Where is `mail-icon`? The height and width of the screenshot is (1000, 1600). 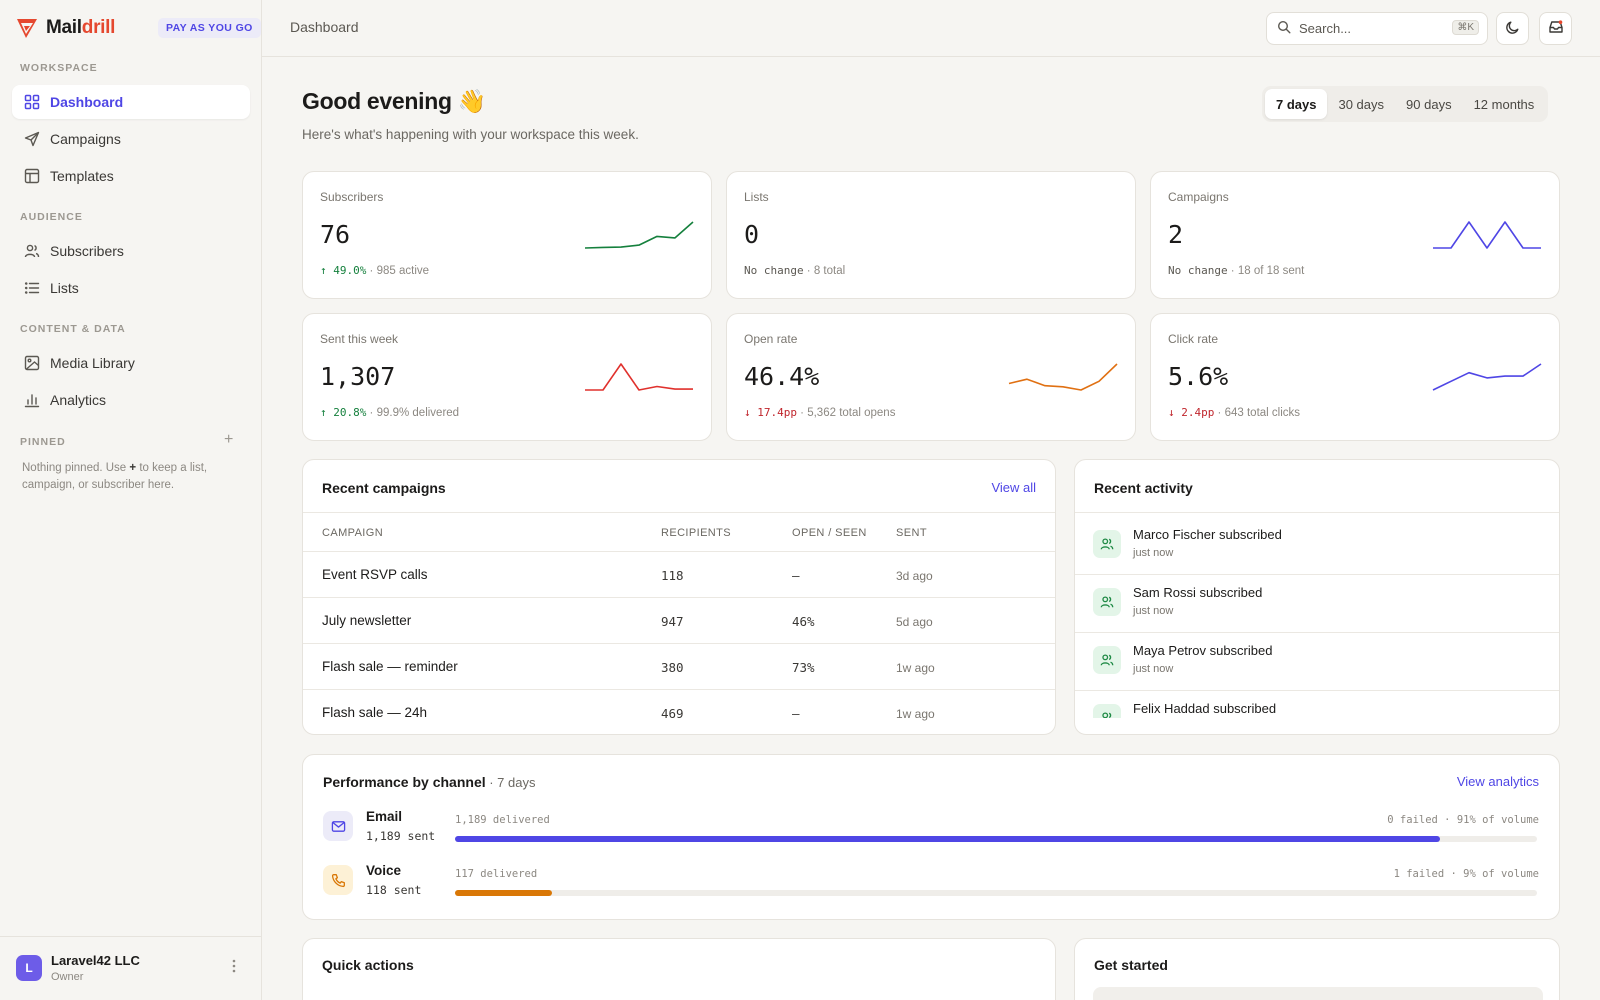
mail-icon is located at coordinates (338, 826).